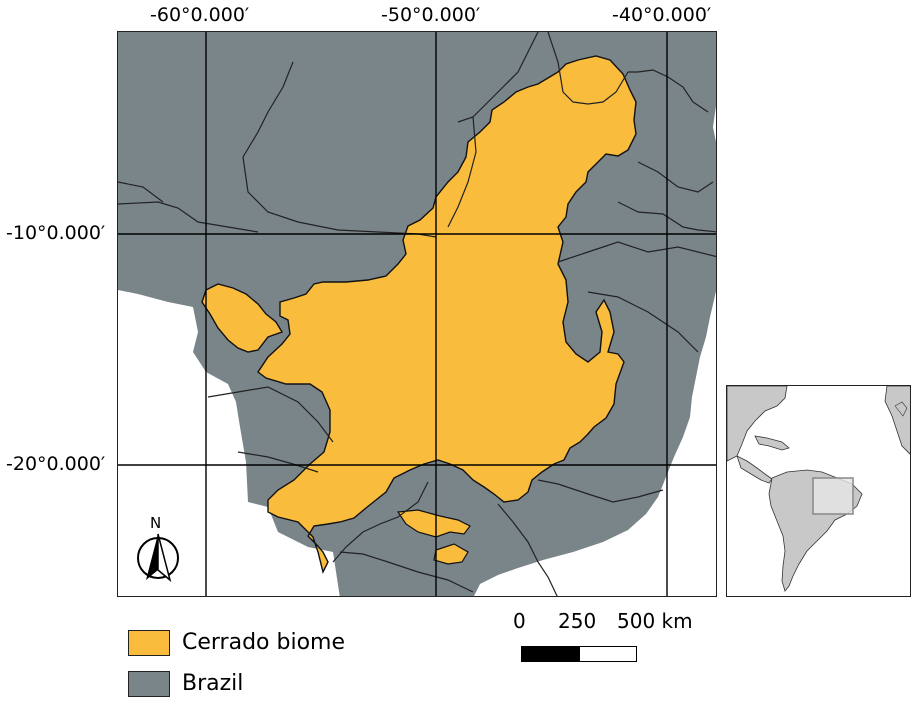  Describe the element at coordinates (662, 15) in the screenshot. I see `longitude-label-40w: -40°0.000′` at that location.